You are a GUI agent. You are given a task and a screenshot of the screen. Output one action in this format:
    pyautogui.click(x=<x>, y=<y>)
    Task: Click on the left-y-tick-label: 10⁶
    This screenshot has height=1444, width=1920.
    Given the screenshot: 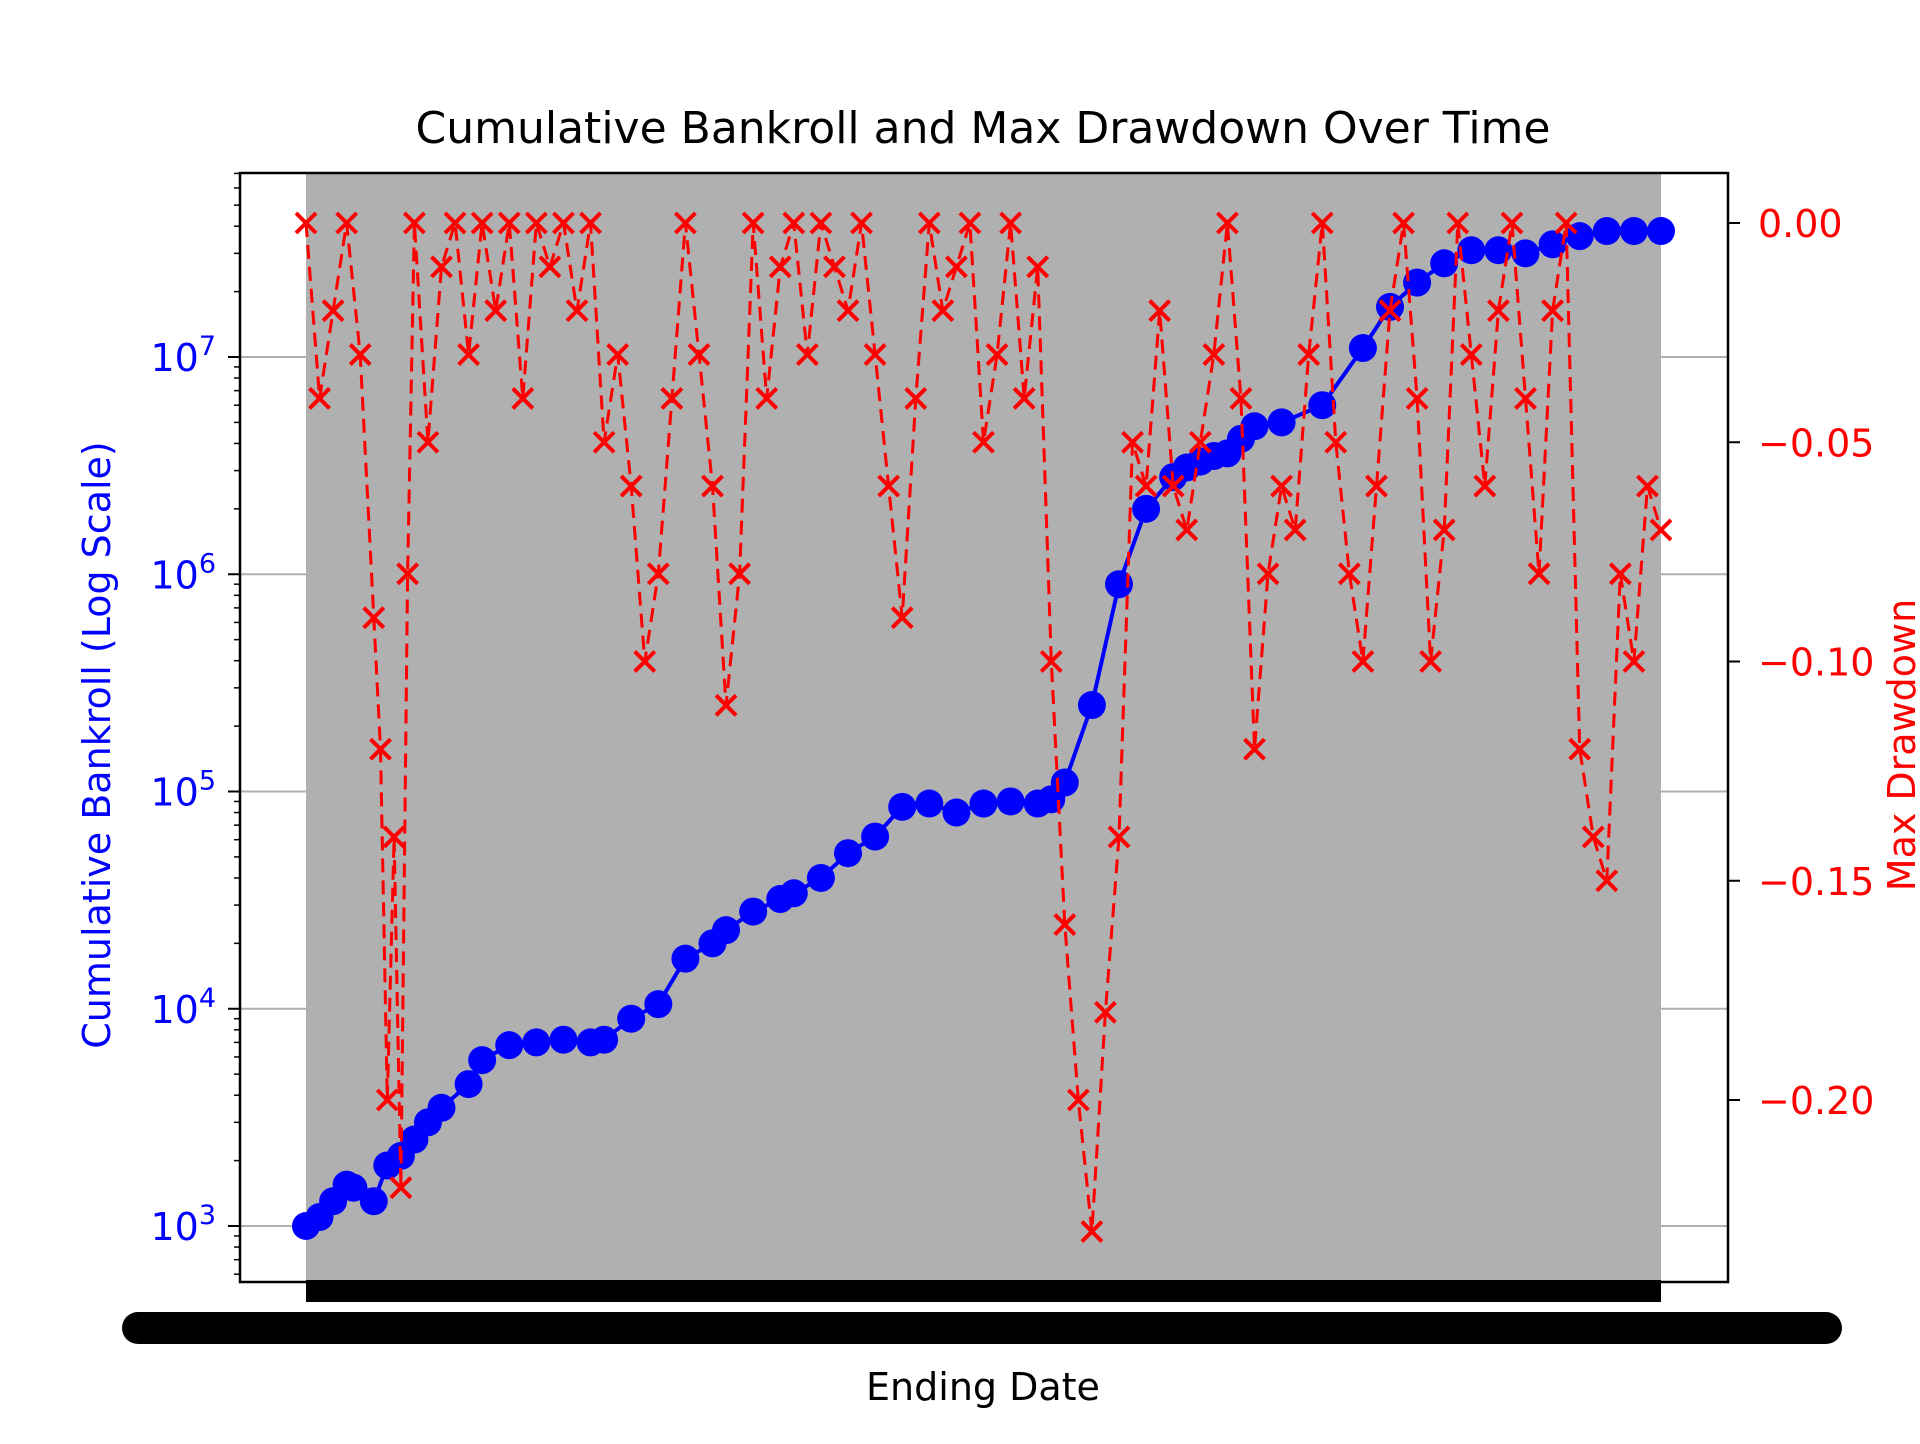 What is the action you would take?
    pyautogui.click(x=183, y=572)
    